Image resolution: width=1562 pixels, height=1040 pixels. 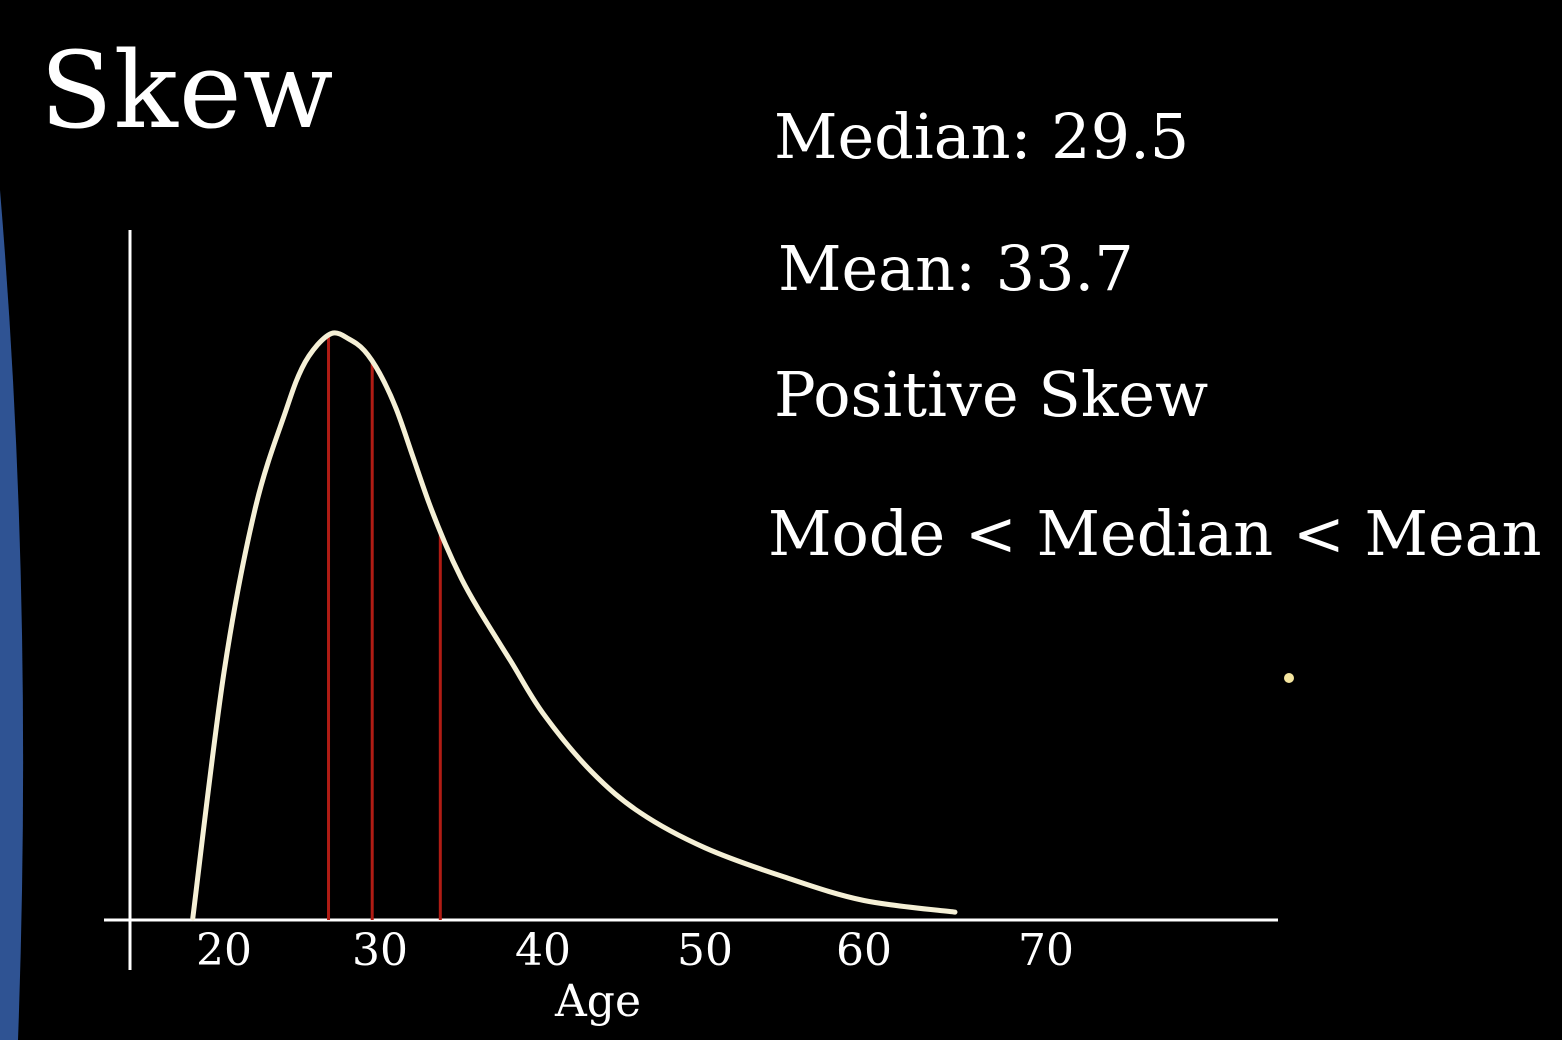 What do you see at coordinates (1289, 678) in the screenshot?
I see `highlight-dot` at bounding box center [1289, 678].